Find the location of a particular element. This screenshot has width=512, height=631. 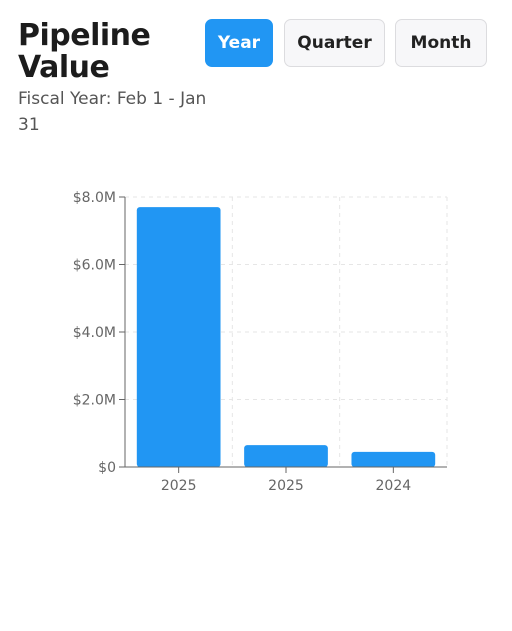

y-tick-label: $0 is located at coordinates (107, 468).